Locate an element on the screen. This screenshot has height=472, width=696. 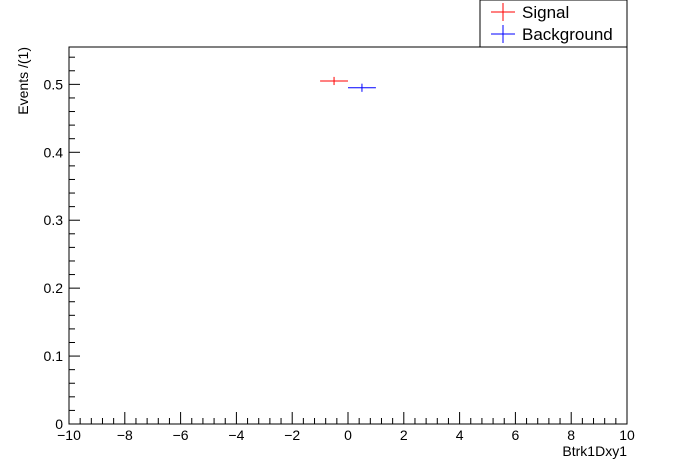
y-tick-label: 0.1 is located at coordinates (54, 356).